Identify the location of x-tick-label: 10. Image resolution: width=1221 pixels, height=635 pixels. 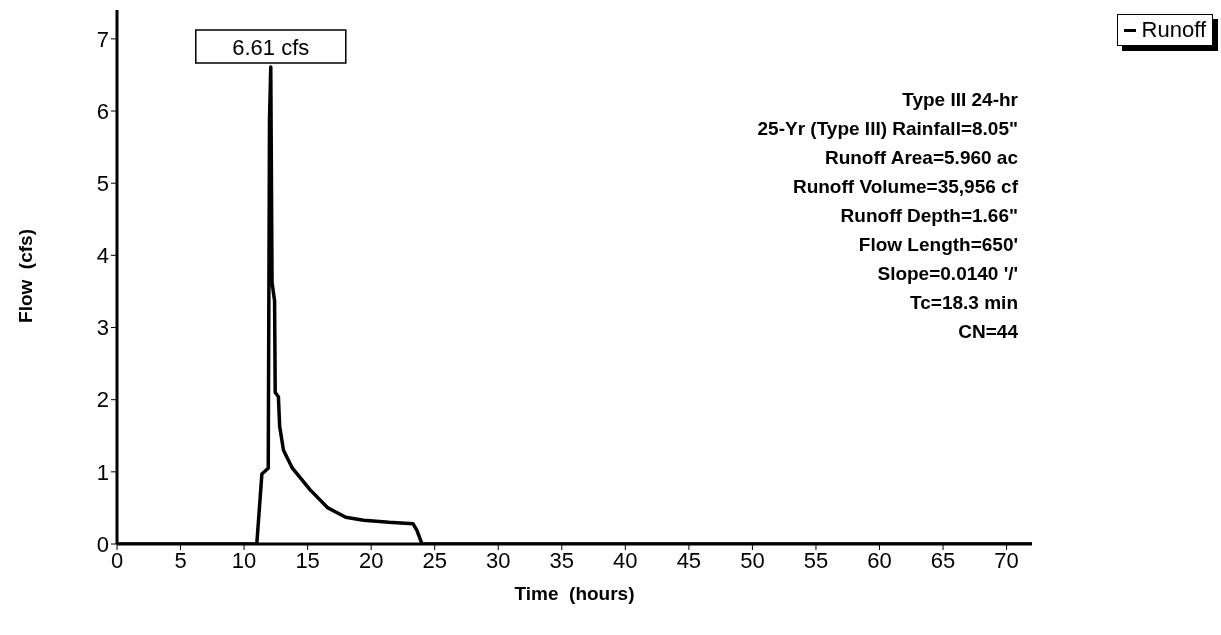
(244, 560).